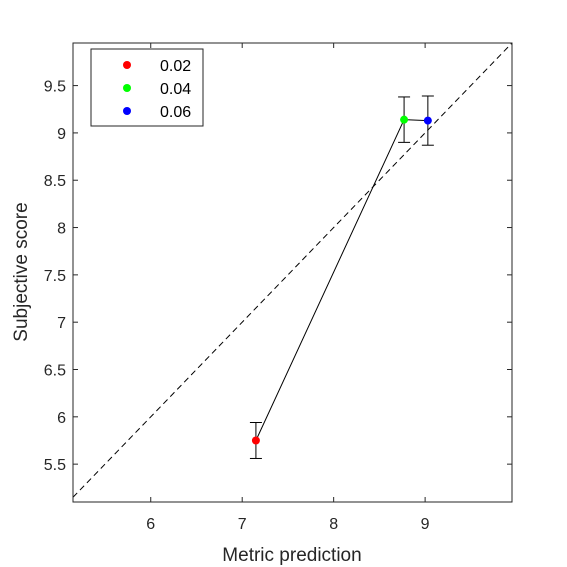  I want to click on y-axis-label: Subjective score, so click(21, 271).